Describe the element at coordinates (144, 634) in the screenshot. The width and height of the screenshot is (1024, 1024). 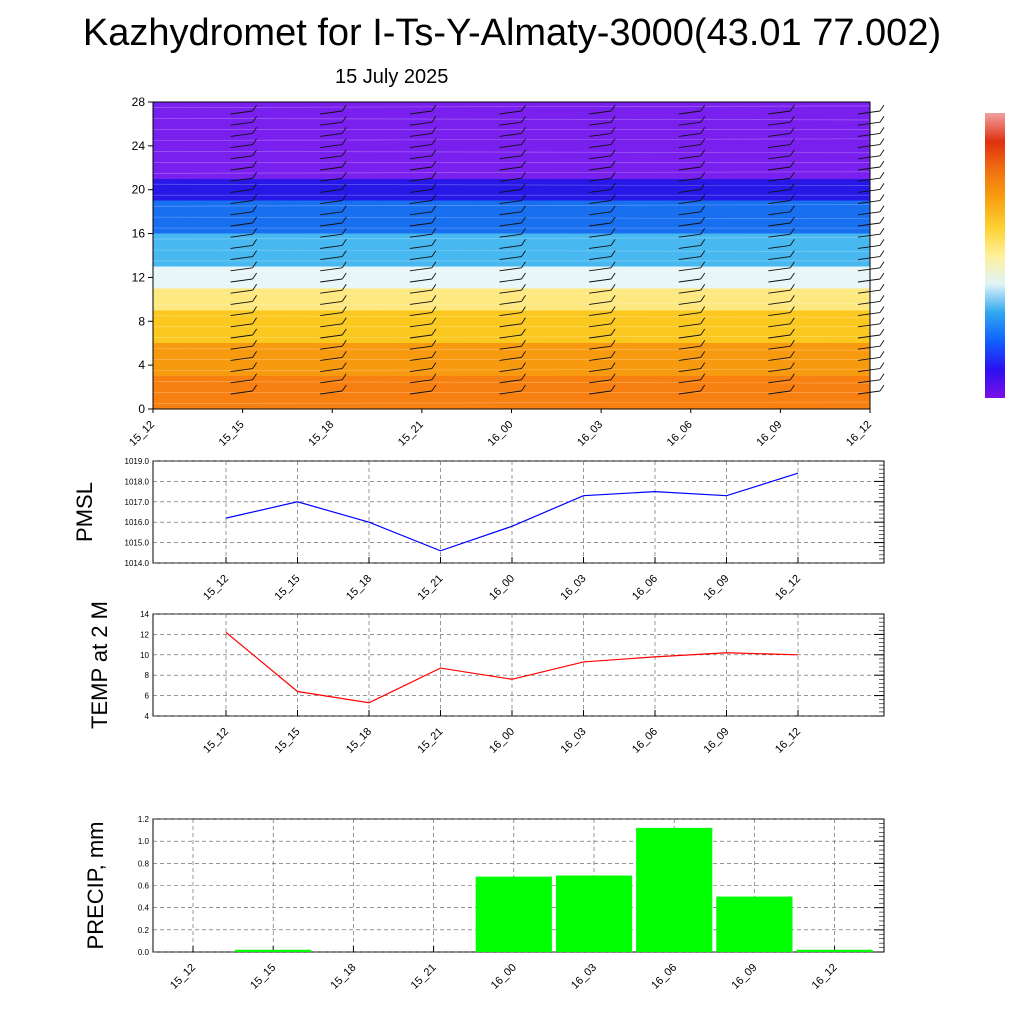
I see `y-tick-label: 12` at that location.